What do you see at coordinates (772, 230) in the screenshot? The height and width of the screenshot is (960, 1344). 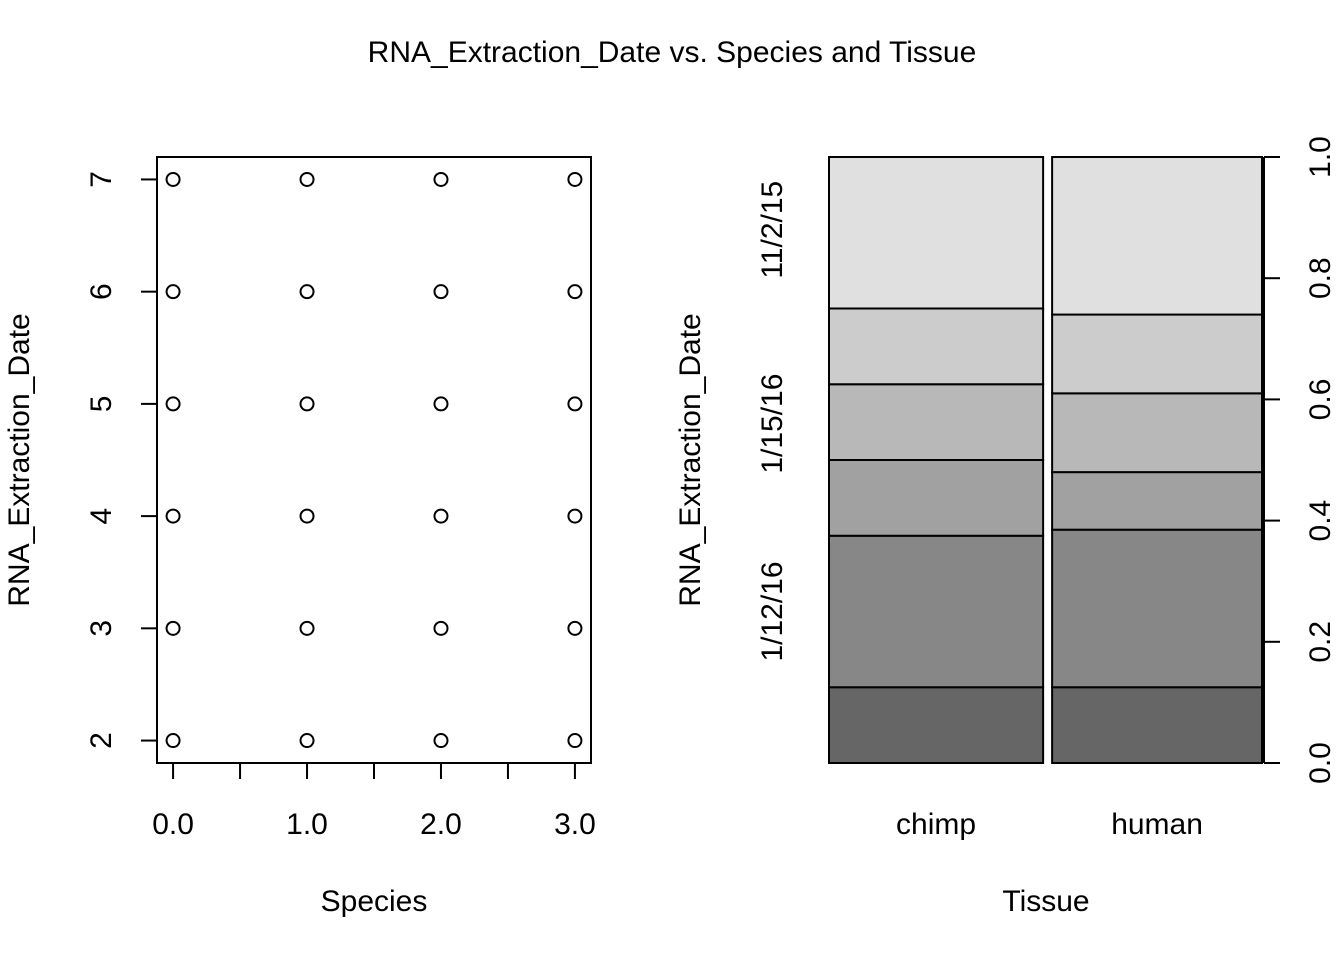 I see `spineplot-level-label: 11/2/15` at bounding box center [772, 230].